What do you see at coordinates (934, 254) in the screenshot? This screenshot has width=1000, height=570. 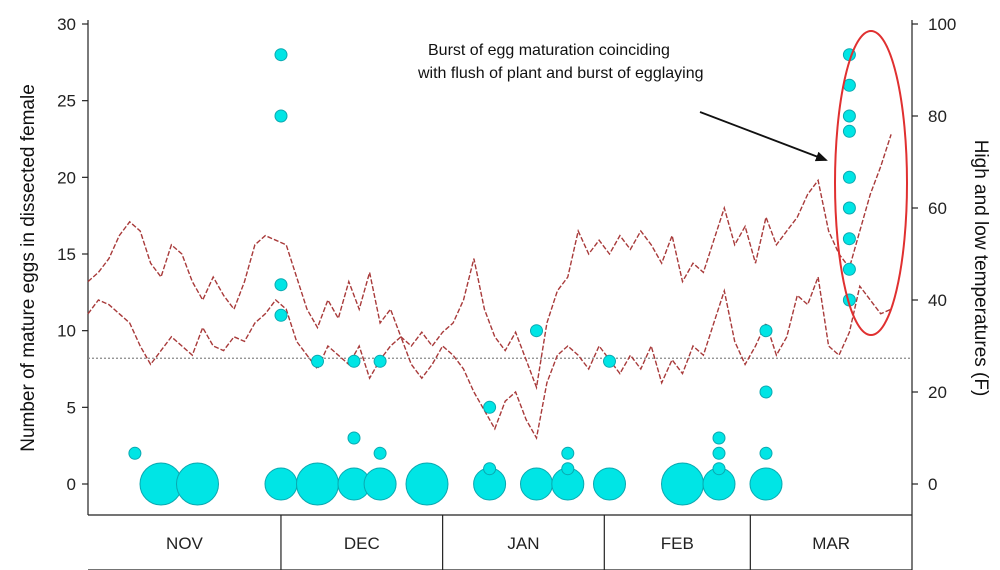 I see `right-axis-ticks: 0 20 40 60 80 100` at bounding box center [934, 254].